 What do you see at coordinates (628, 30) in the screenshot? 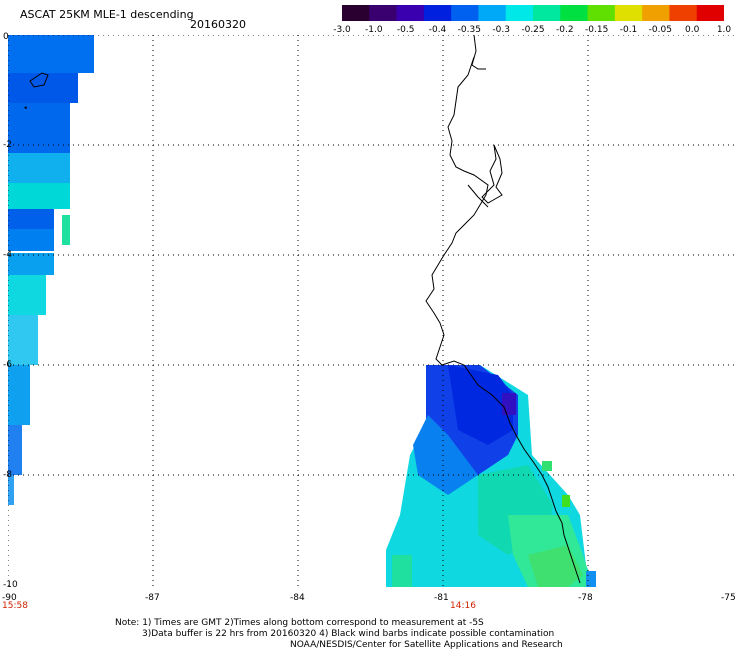
I see `colorbar-tick-label: -0.1` at bounding box center [628, 30].